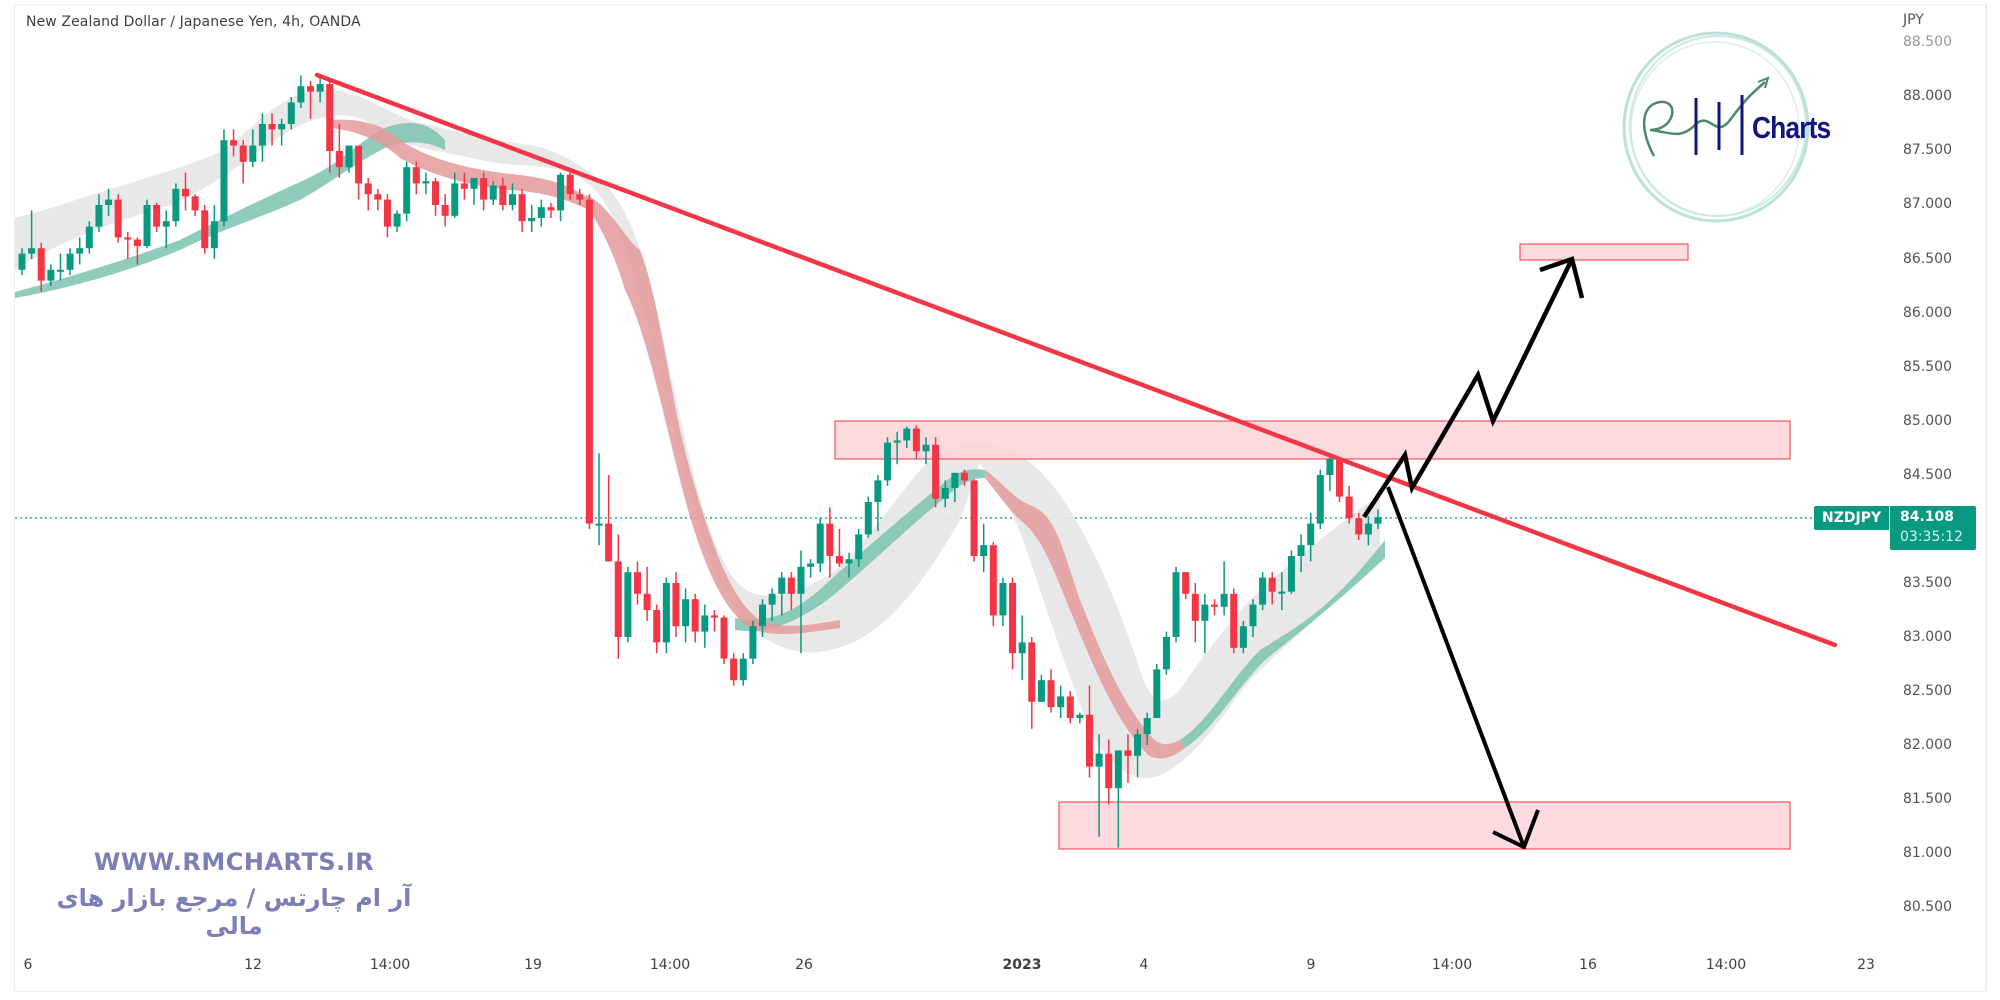  Describe the element at coordinates (1312, 440) in the screenshot. I see `resistance-zone` at that location.